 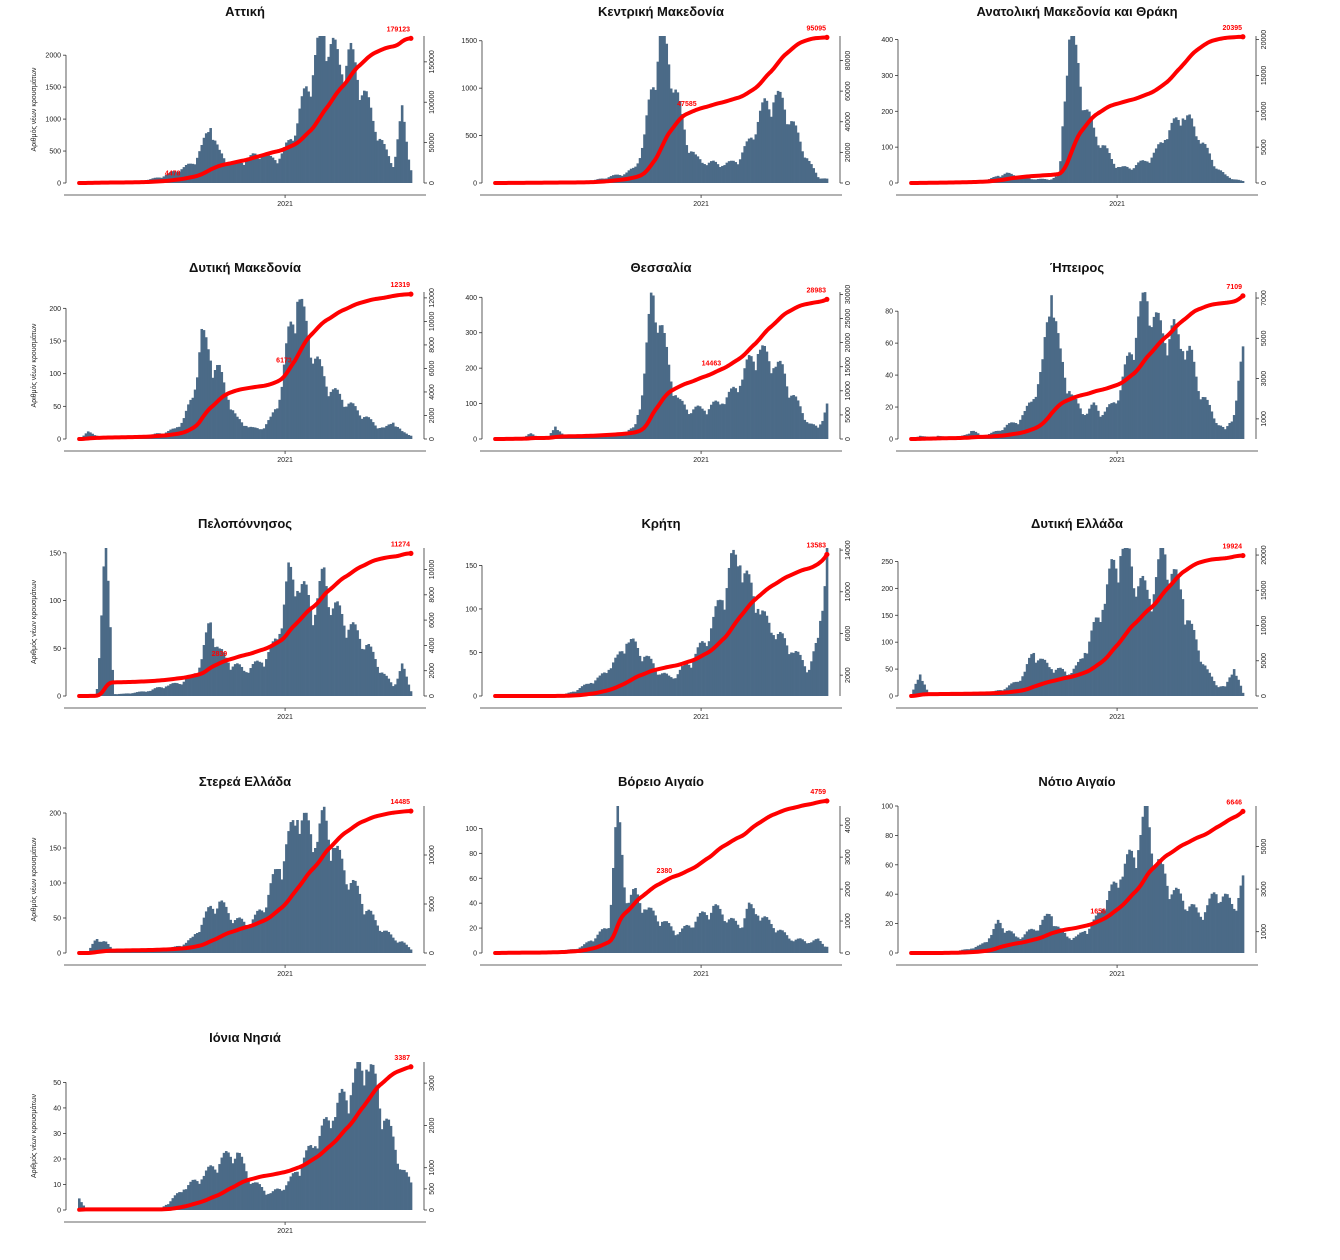 I want to click on cumulative-value-label: 95095, so click(x=817, y=28).